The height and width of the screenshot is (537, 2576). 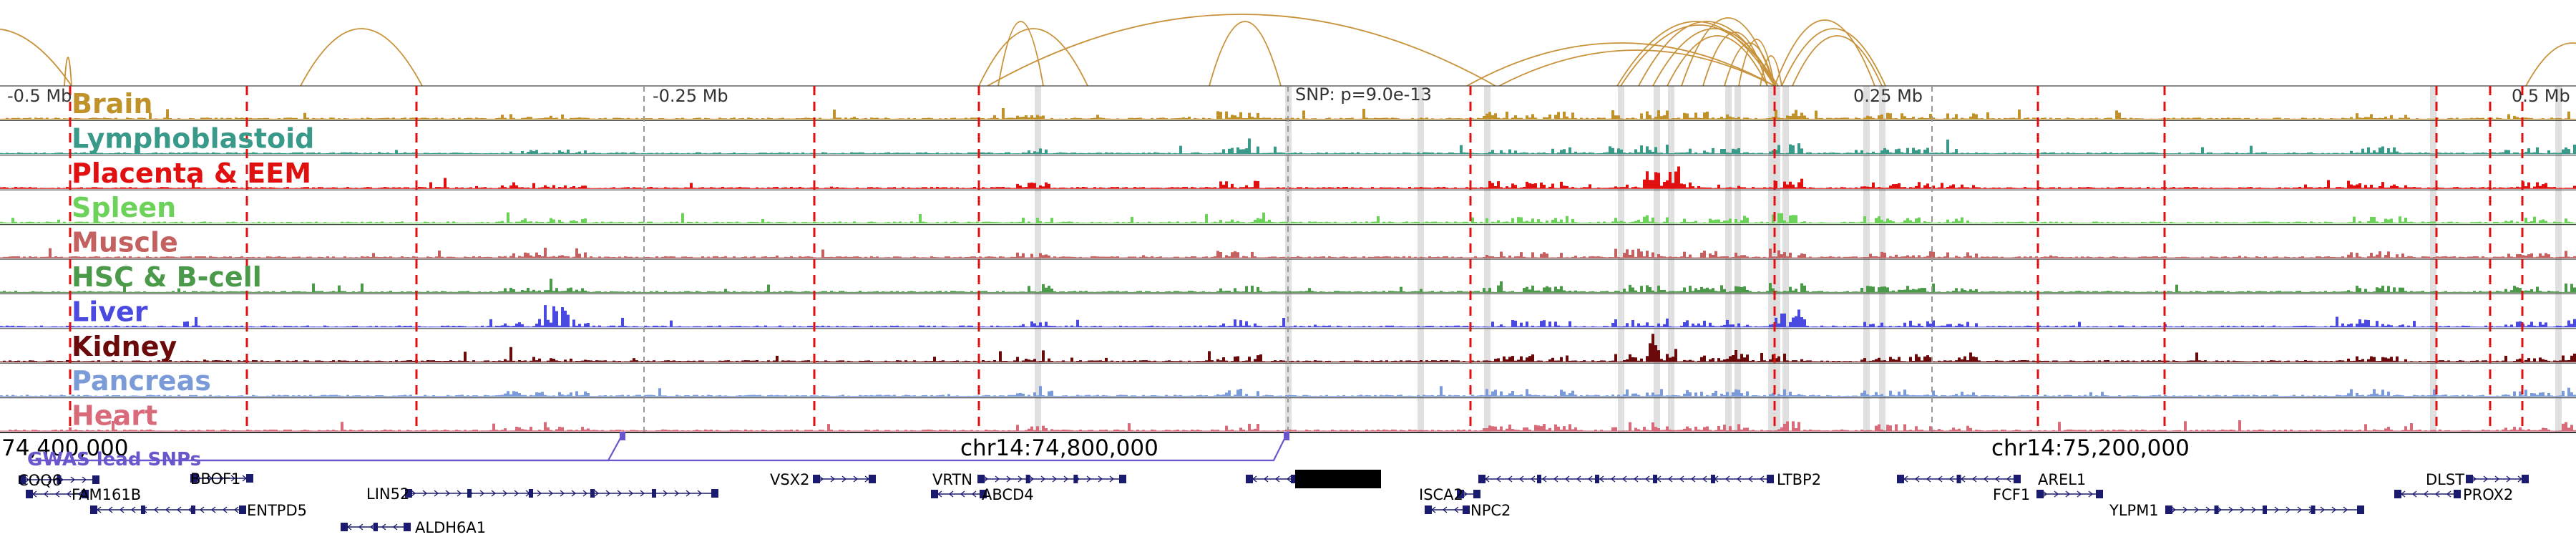 What do you see at coordinates (2062, 479) in the screenshot?
I see `gene-label: AREL1` at bounding box center [2062, 479].